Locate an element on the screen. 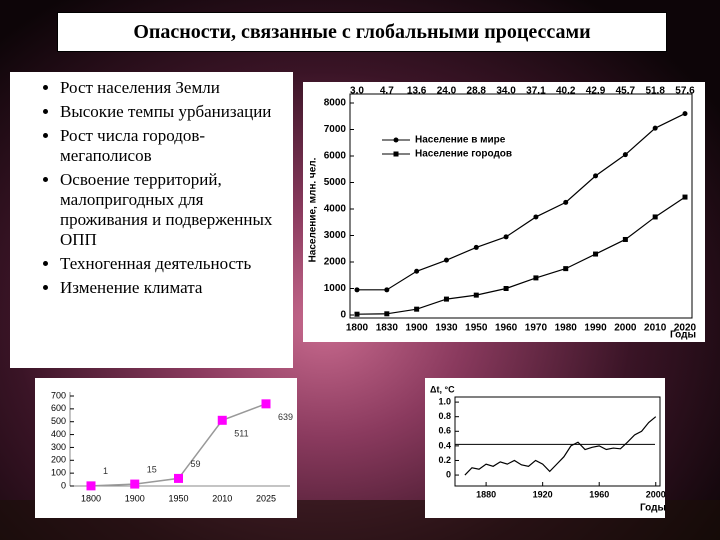 The height and width of the screenshot is (540, 720). annotation: 13.6 is located at coordinates (417, 91).